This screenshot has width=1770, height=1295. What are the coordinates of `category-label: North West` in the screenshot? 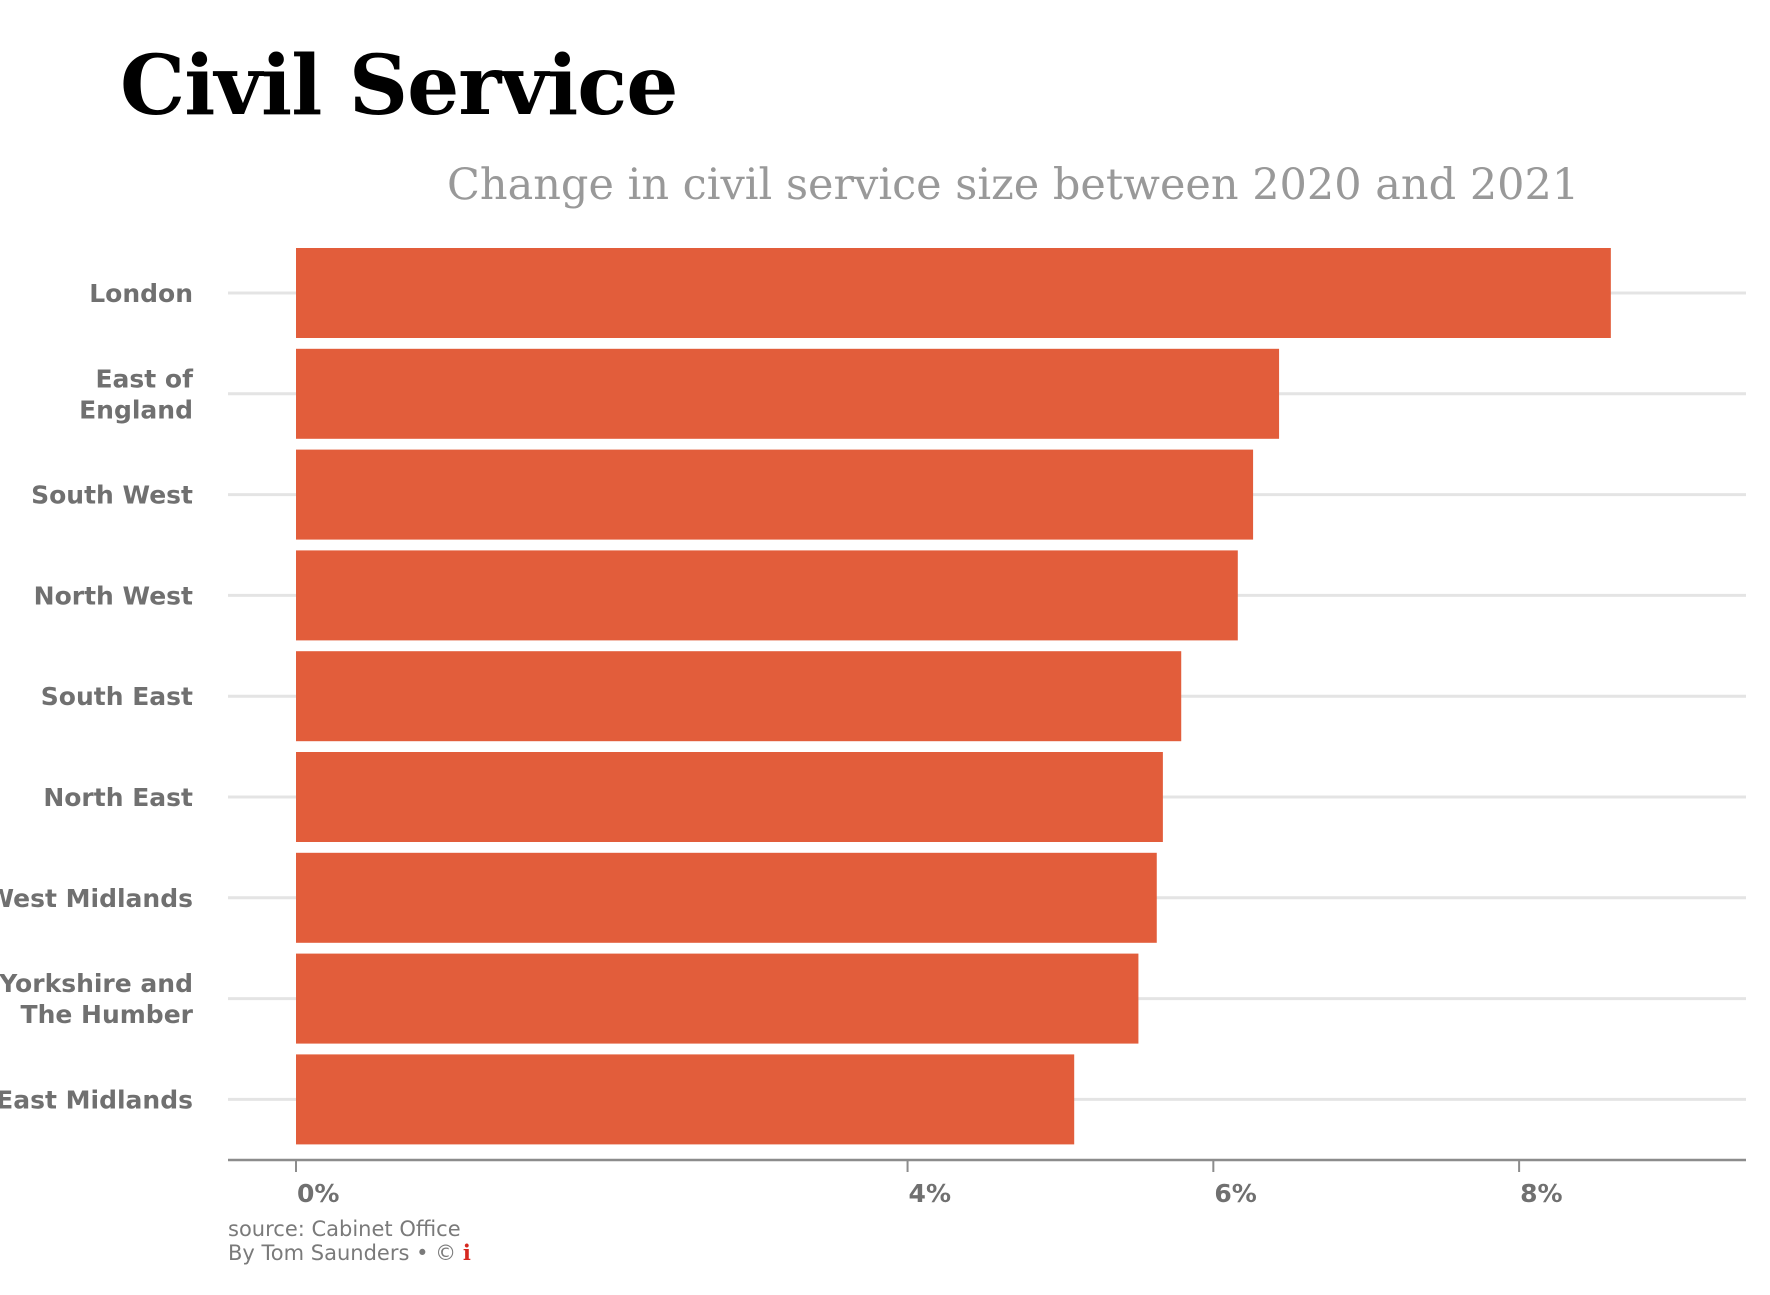 It's located at (113, 595).